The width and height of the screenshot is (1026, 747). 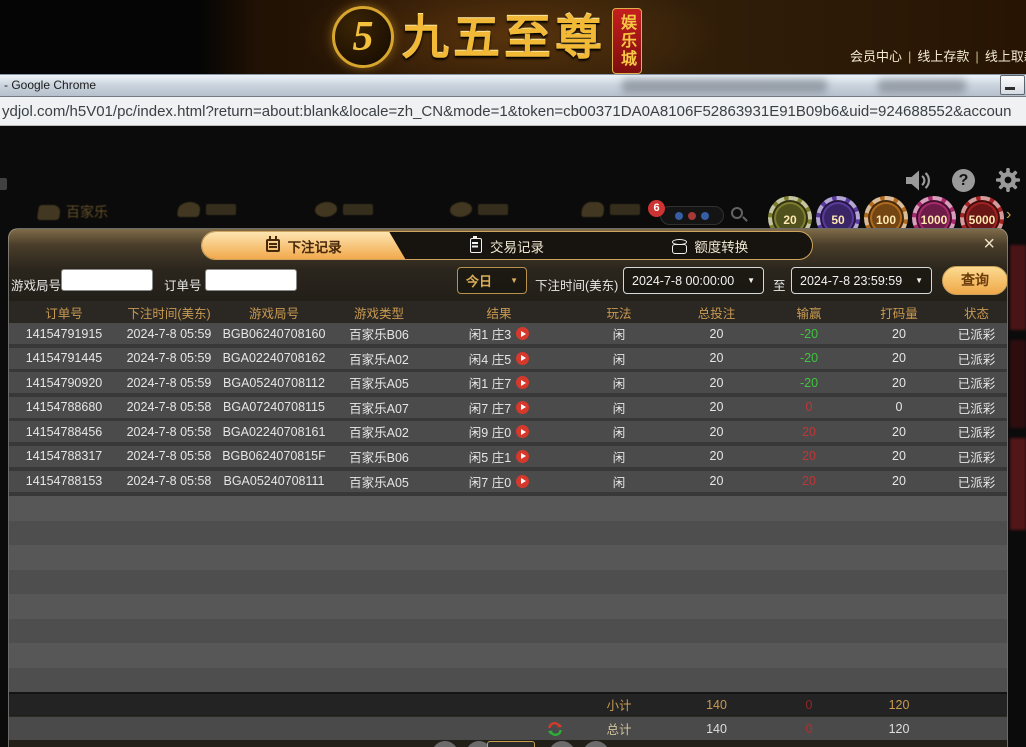 What do you see at coordinates (976, 313) in the screenshot?
I see `col-status: 状态` at bounding box center [976, 313].